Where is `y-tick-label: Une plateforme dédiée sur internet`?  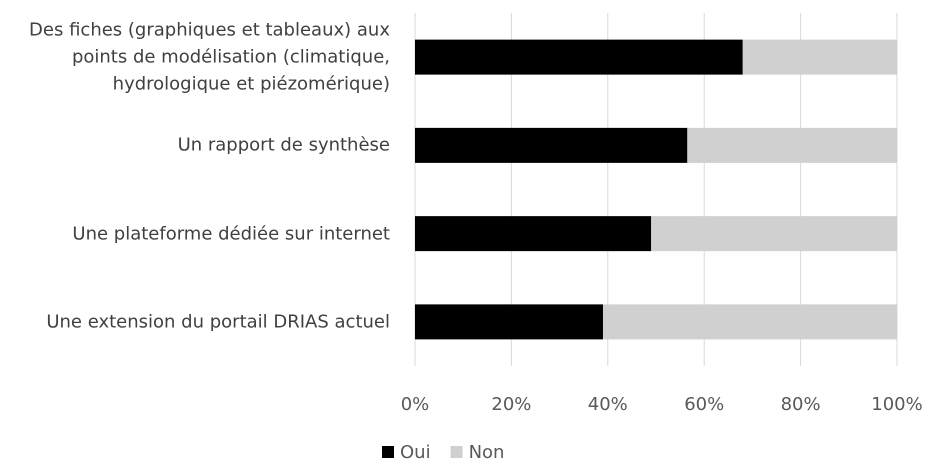 y-tick-label: Une plateforme dédiée sur internet is located at coordinates (231, 234).